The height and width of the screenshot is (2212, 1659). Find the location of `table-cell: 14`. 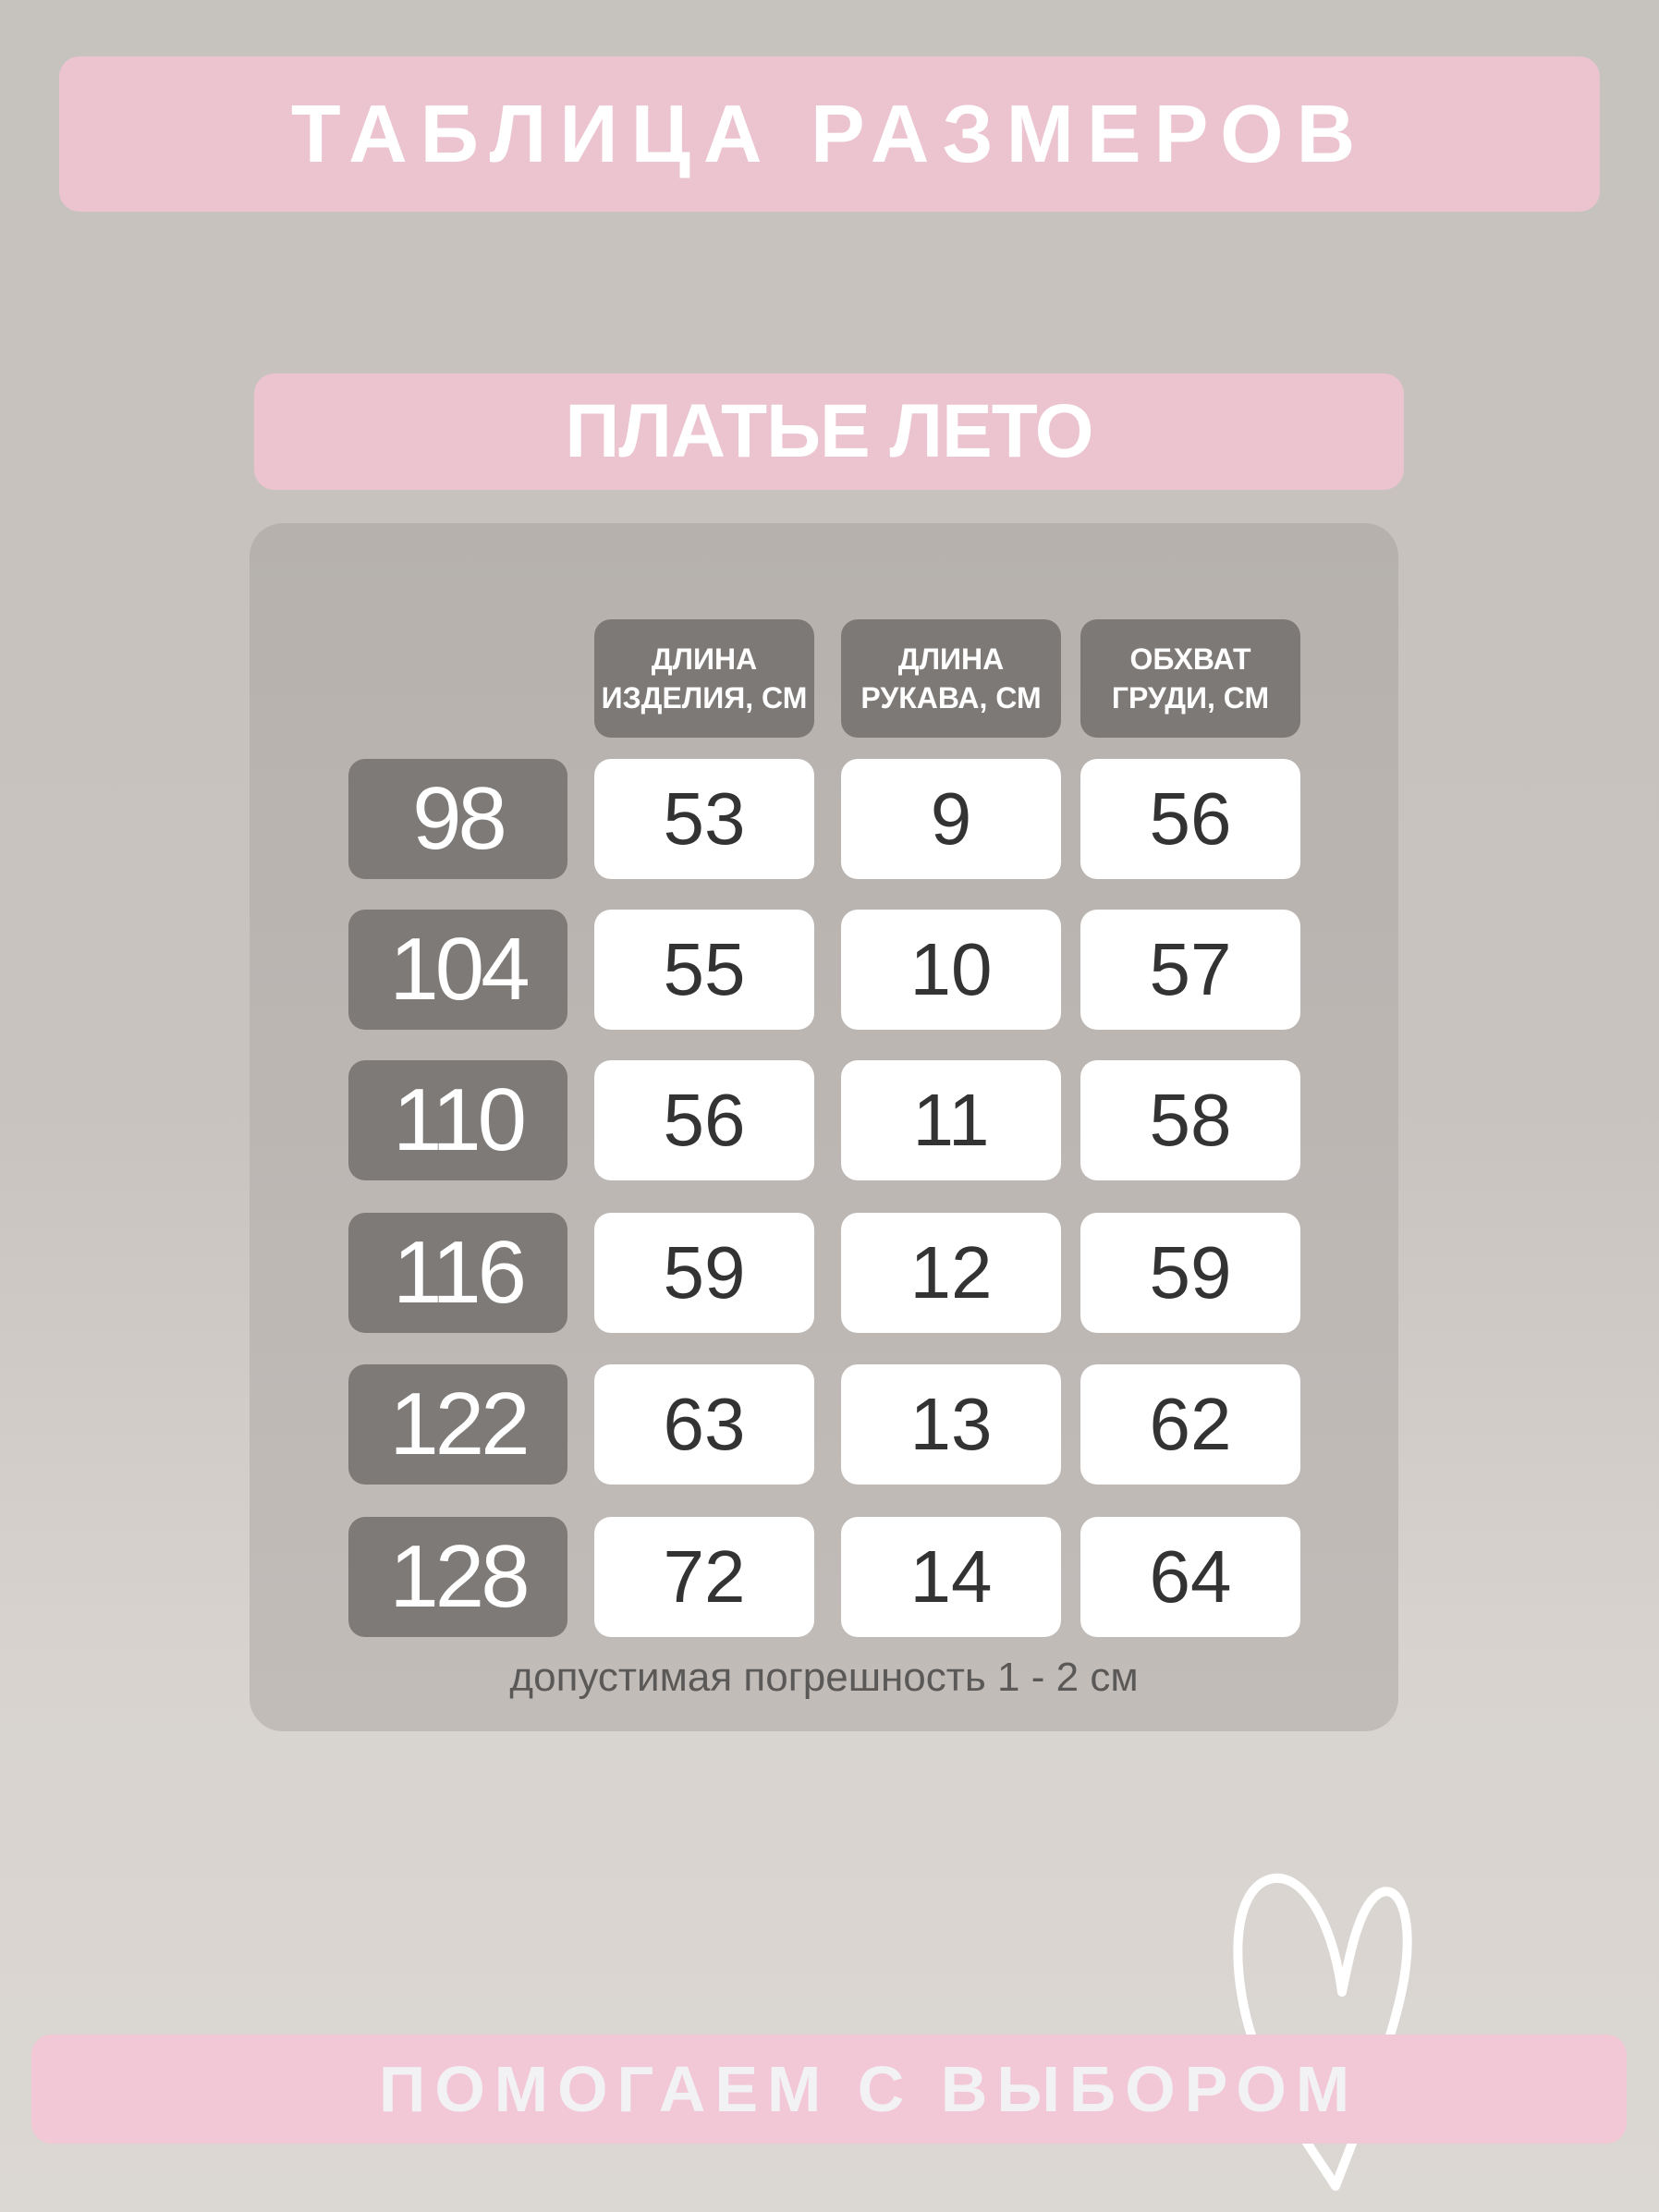

table-cell: 14 is located at coordinates (951, 1577).